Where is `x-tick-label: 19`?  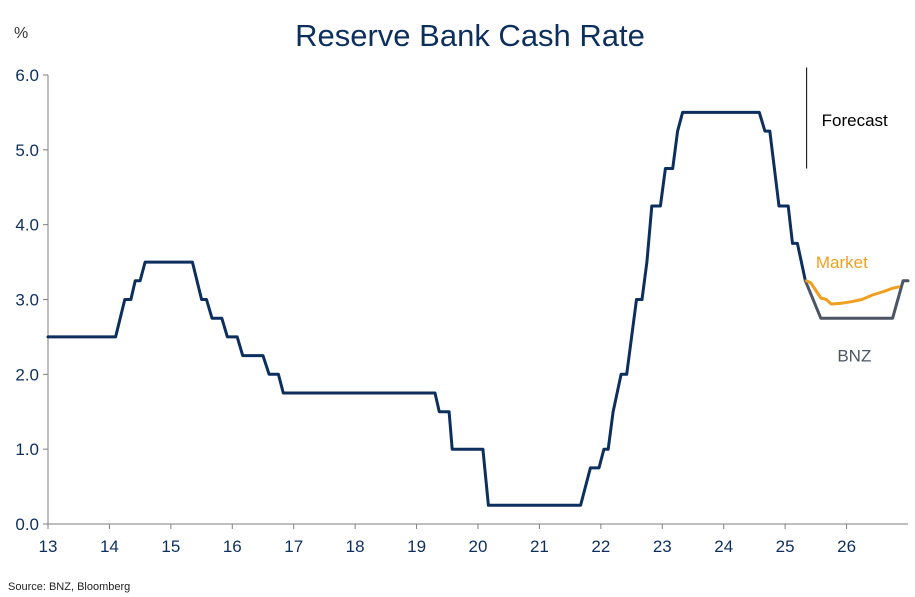 x-tick-label: 19 is located at coordinates (416, 546).